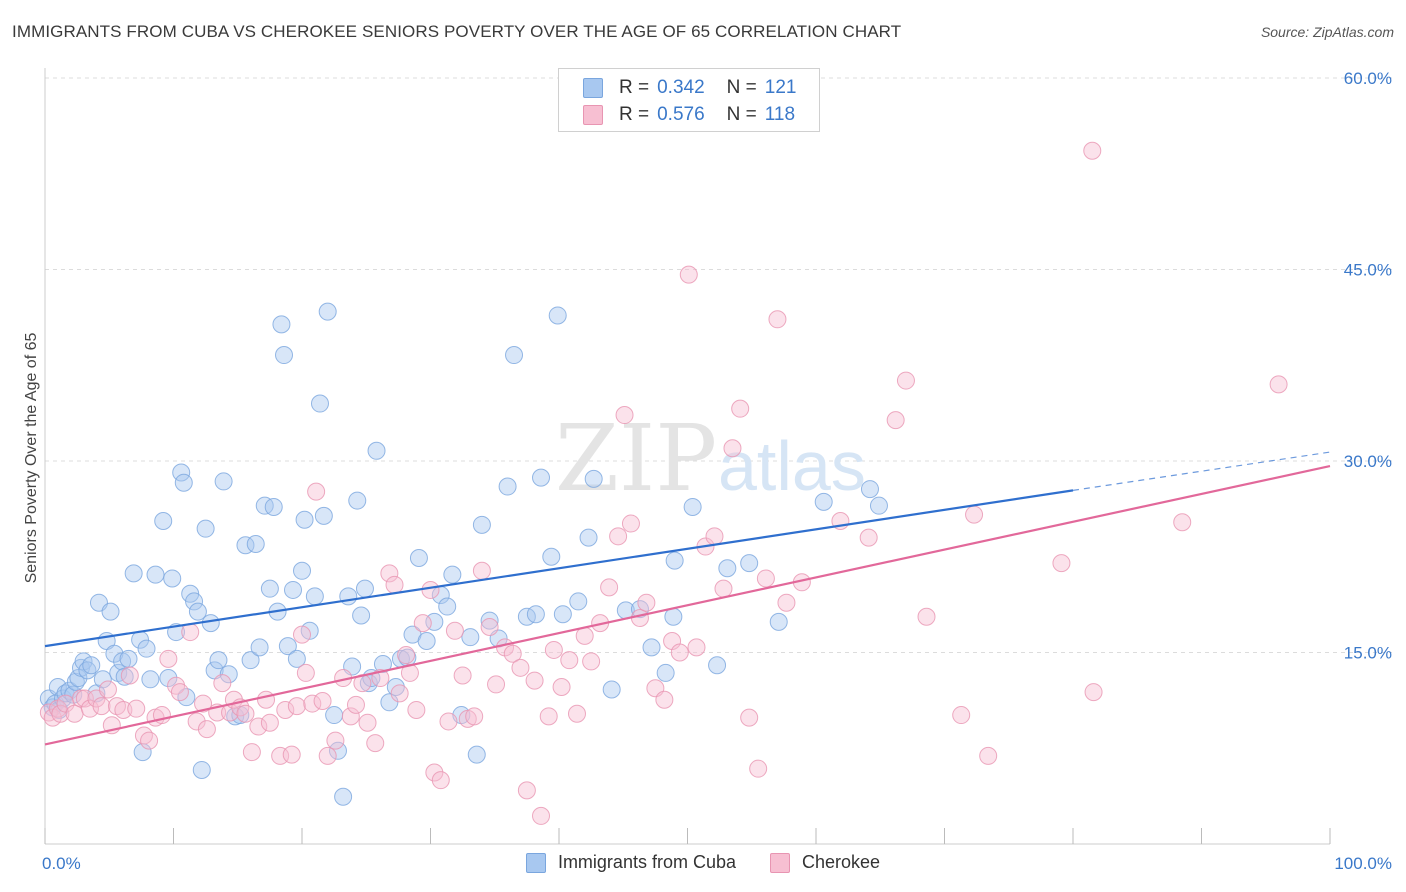  Describe the element at coordinates (630, 862) in the screenshot. I see `series-legend-cuba: Immigrants from Cuba` at that location.